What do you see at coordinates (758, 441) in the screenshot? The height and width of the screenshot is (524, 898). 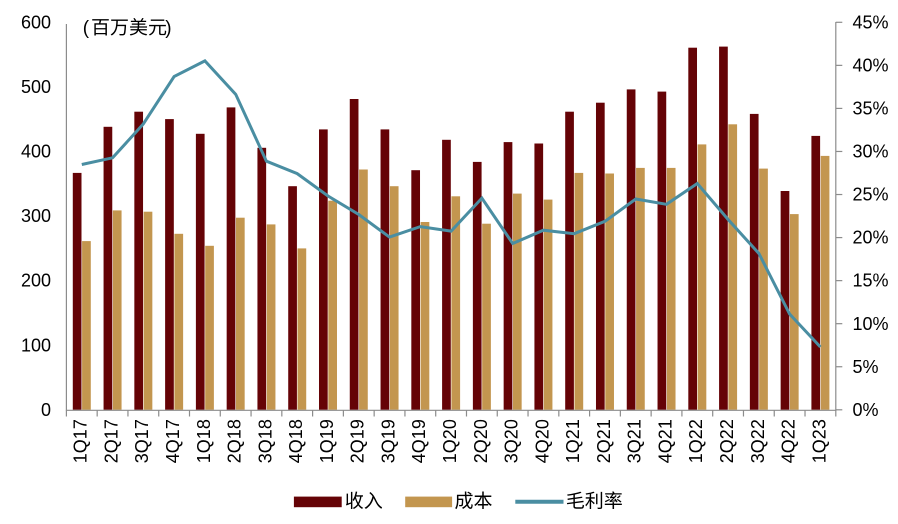 I see `svg-text: 3Q22` at bounding box center [758, 441].